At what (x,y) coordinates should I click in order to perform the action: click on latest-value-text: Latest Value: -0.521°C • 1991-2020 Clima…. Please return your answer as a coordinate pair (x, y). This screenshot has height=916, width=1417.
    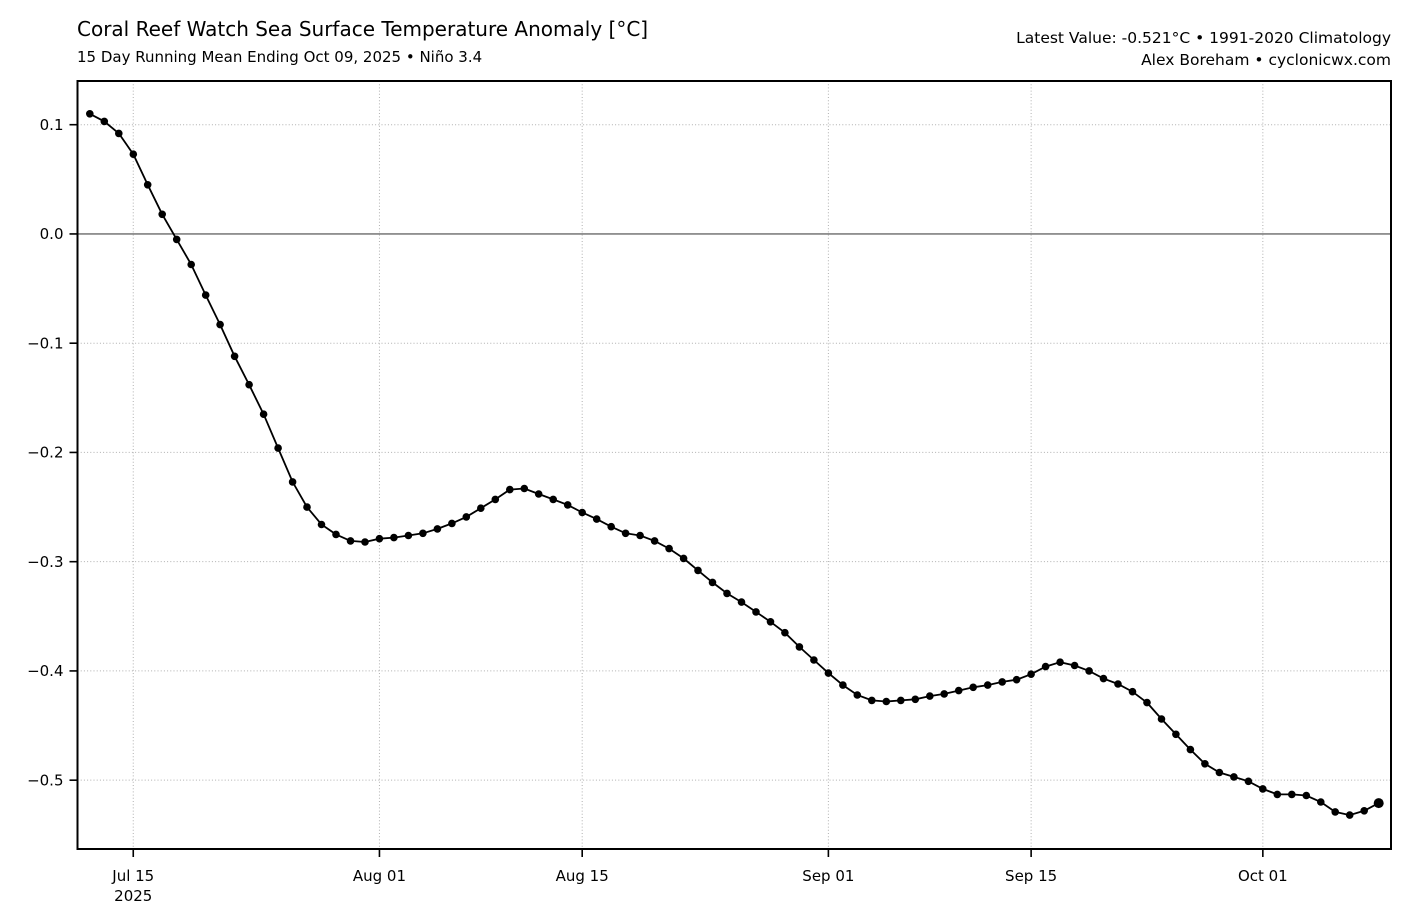
    Looking at the image, I should click on (1203, 38).